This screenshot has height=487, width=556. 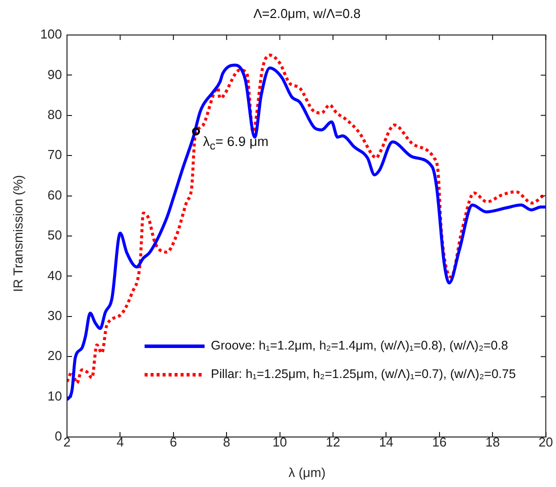 I want to click on y-tick-label: 0, so click(x=58, y=436).